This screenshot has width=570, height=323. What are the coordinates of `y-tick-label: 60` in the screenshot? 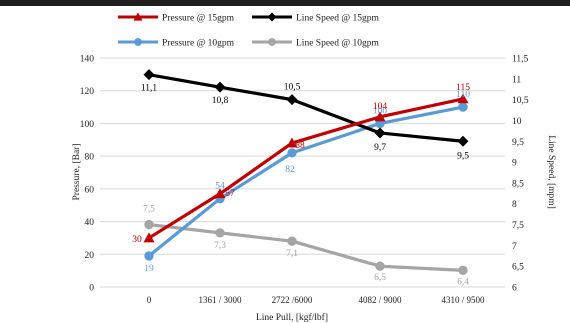 It's located at (90, 190).